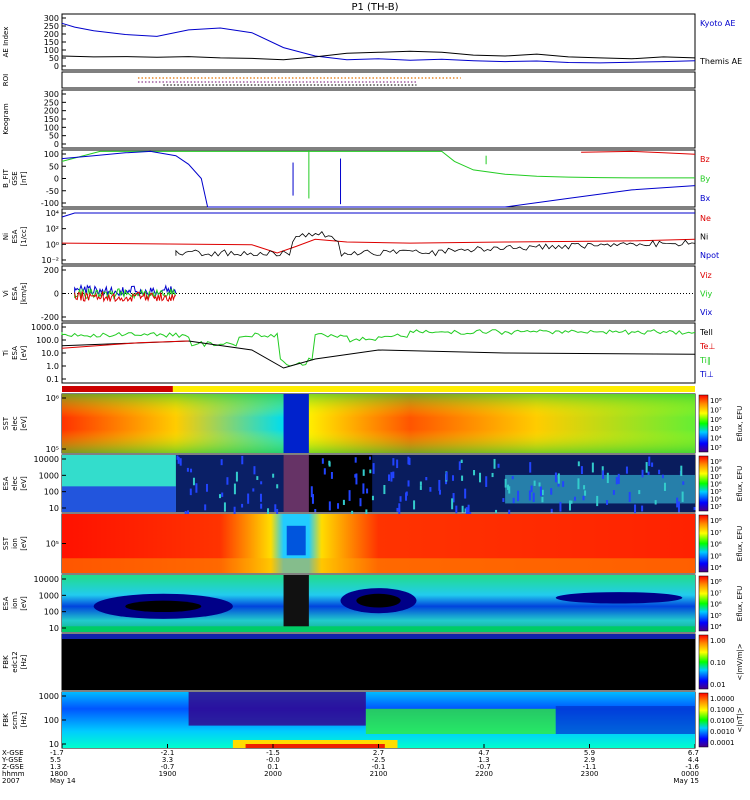 The height and width of the screenshot is (800, 750). What do you see at coordinates (484, 774) in the screenshot?
I see `xaxis-value: 2200` at bounding box center [484, 774].